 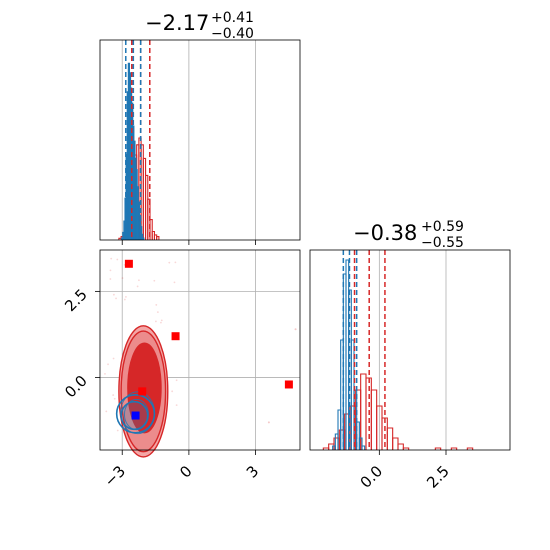 I want to click on y-ticks: 0.0 2.5, so click(x=80, y=343).